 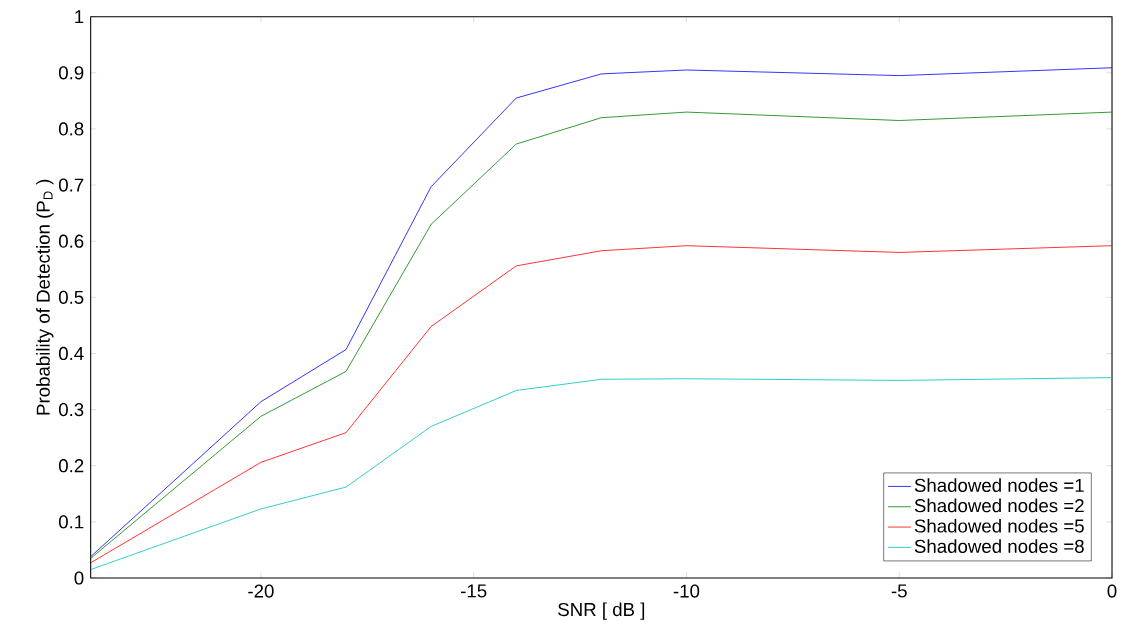 What do you see at coordinates (71, 129) in the screenshot?
I see `y-tick-label: 0.8` at bounding box center [71, 129].